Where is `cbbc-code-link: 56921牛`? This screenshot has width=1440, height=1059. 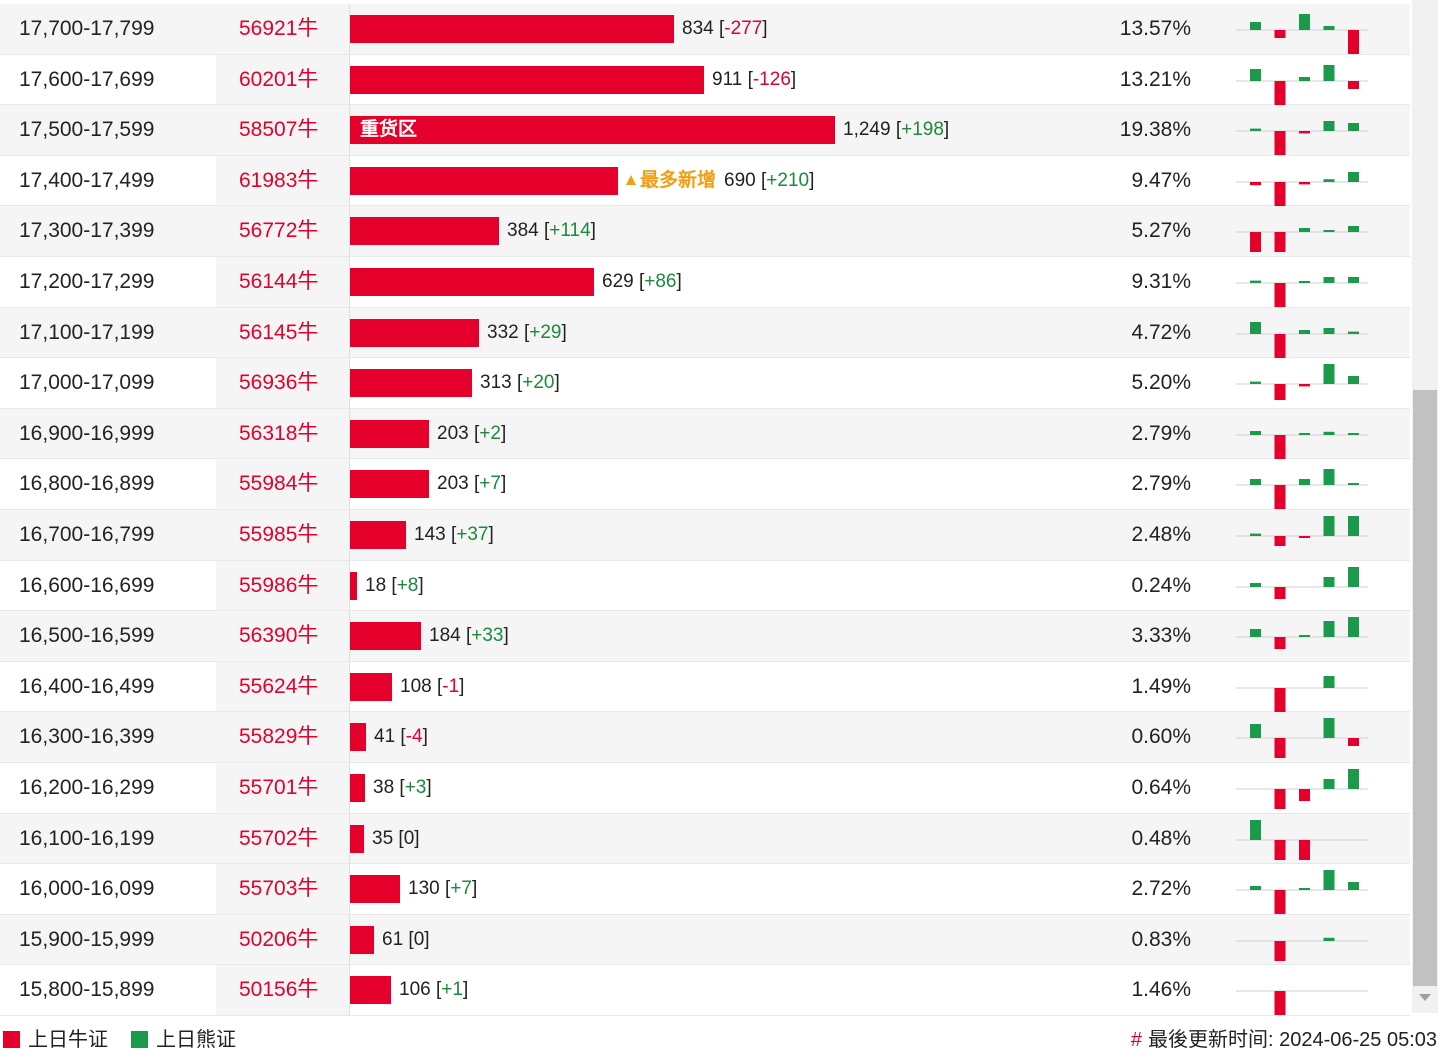 cbbc-code-link: 56921牛 is located at coordinates (282, 29).